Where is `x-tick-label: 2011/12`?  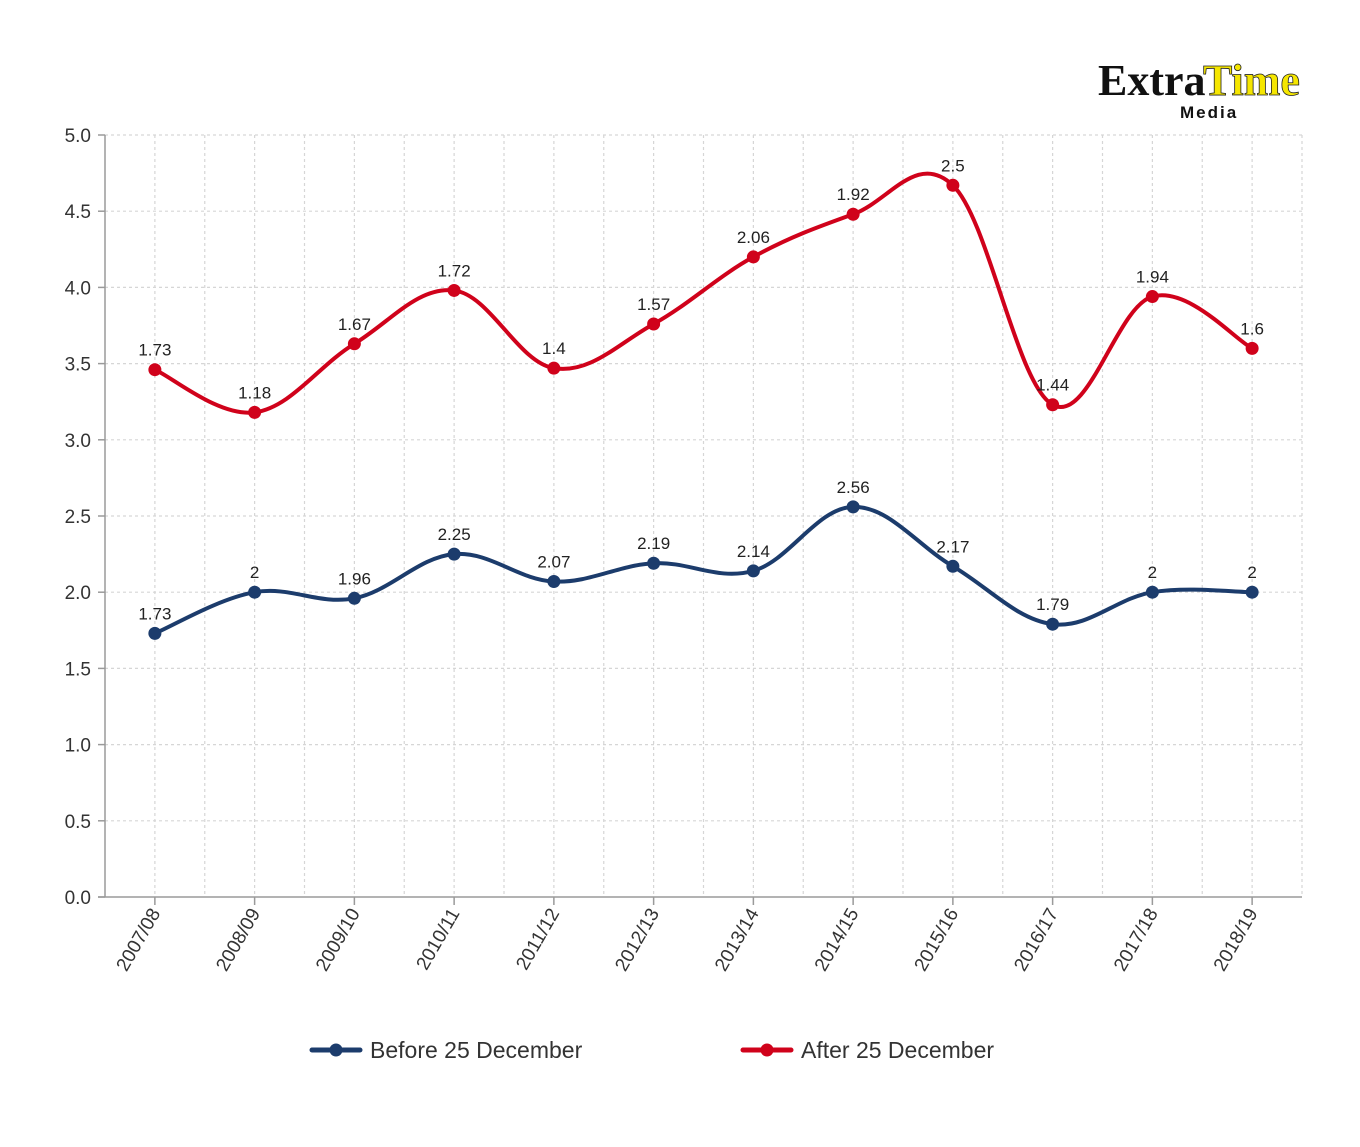 x-tick-label: 2011/12 is located at coordinates (538, 939).